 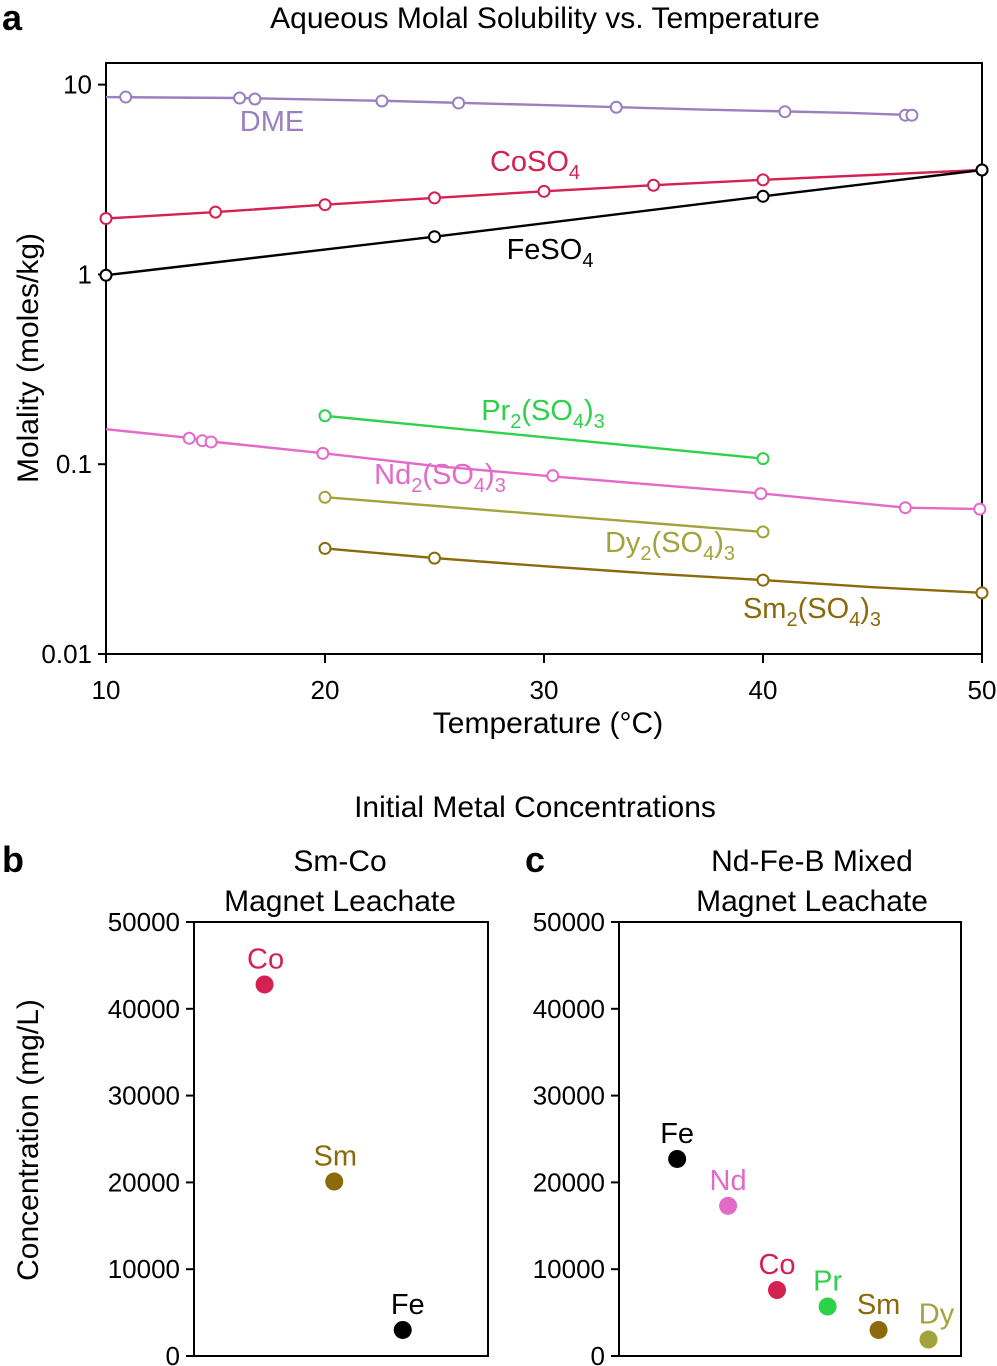 What do you see at coordinates (790, 1139) in the screenshot?
I see `chart-c-plot-frame` at bounding box center [790, 1139].